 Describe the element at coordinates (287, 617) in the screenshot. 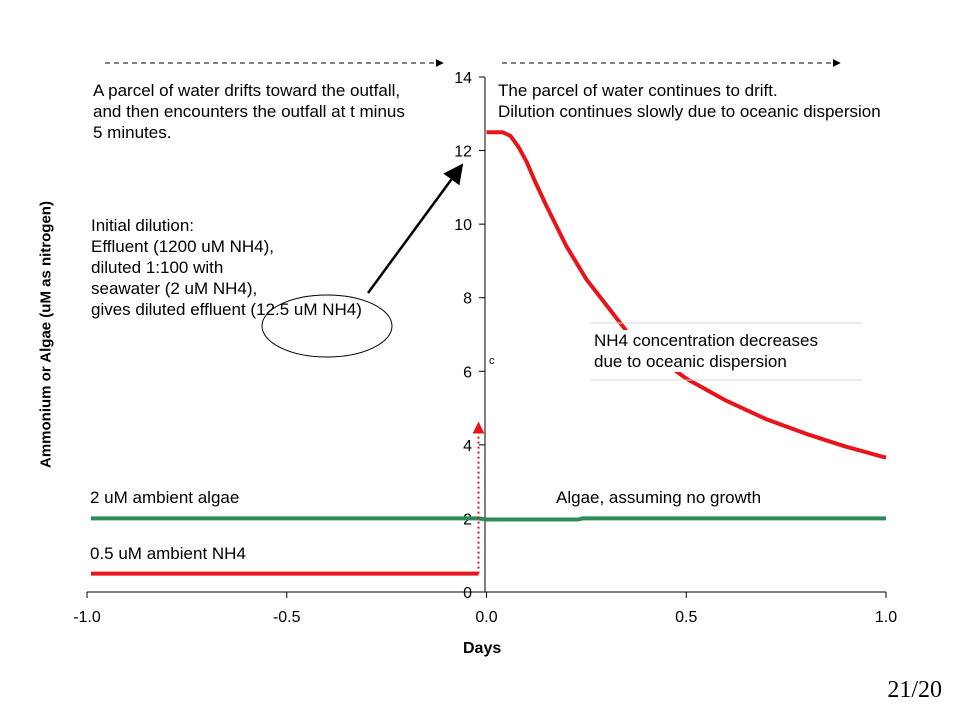

I see `x-tick-label: -0.5` at that location.